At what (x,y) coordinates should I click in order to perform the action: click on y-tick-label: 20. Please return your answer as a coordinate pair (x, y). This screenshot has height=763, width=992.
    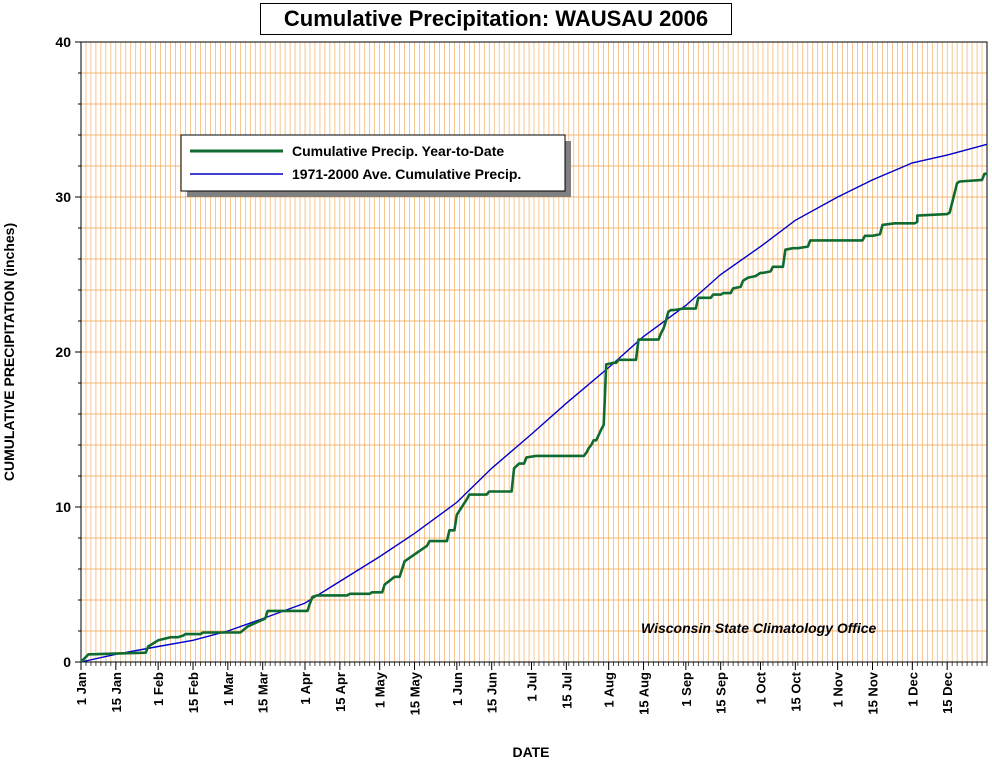
    Looking at the image, I should click on (63, 352).